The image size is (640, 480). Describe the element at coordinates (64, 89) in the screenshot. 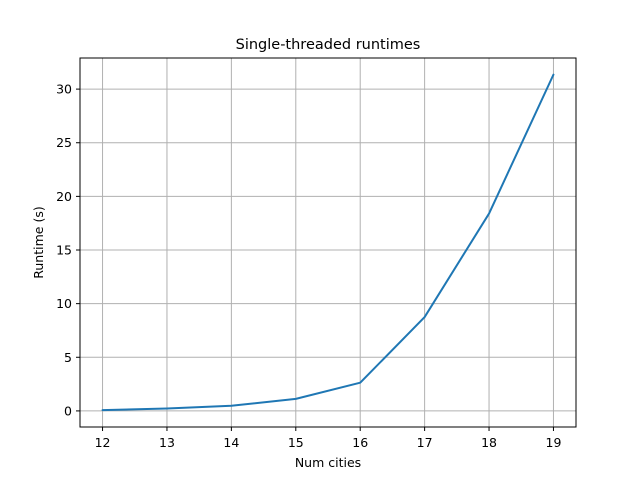

I see `y-tick-label: 30` at that location.